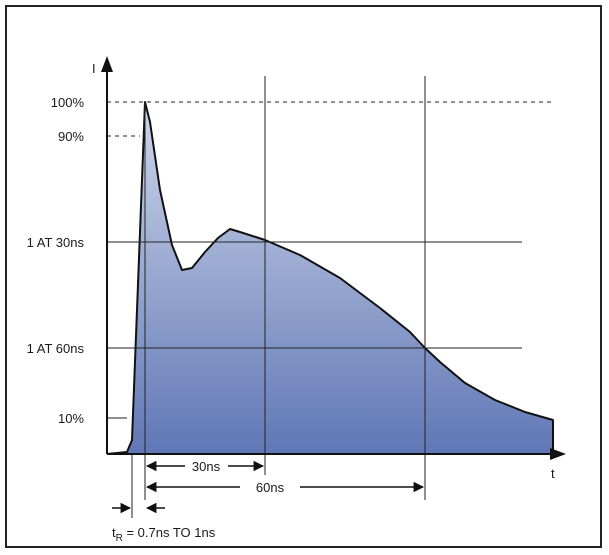 This screenshot has width=609, height=555. I want to click on y-axis-label: I, so click(94, 68).